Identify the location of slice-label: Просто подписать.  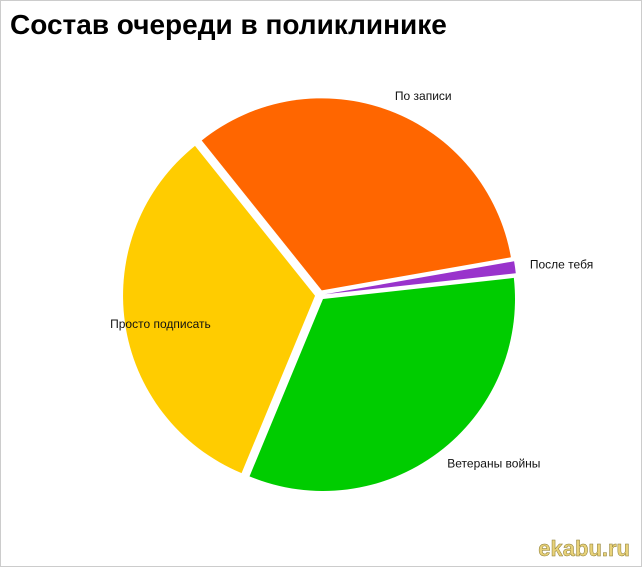
(160, 324).